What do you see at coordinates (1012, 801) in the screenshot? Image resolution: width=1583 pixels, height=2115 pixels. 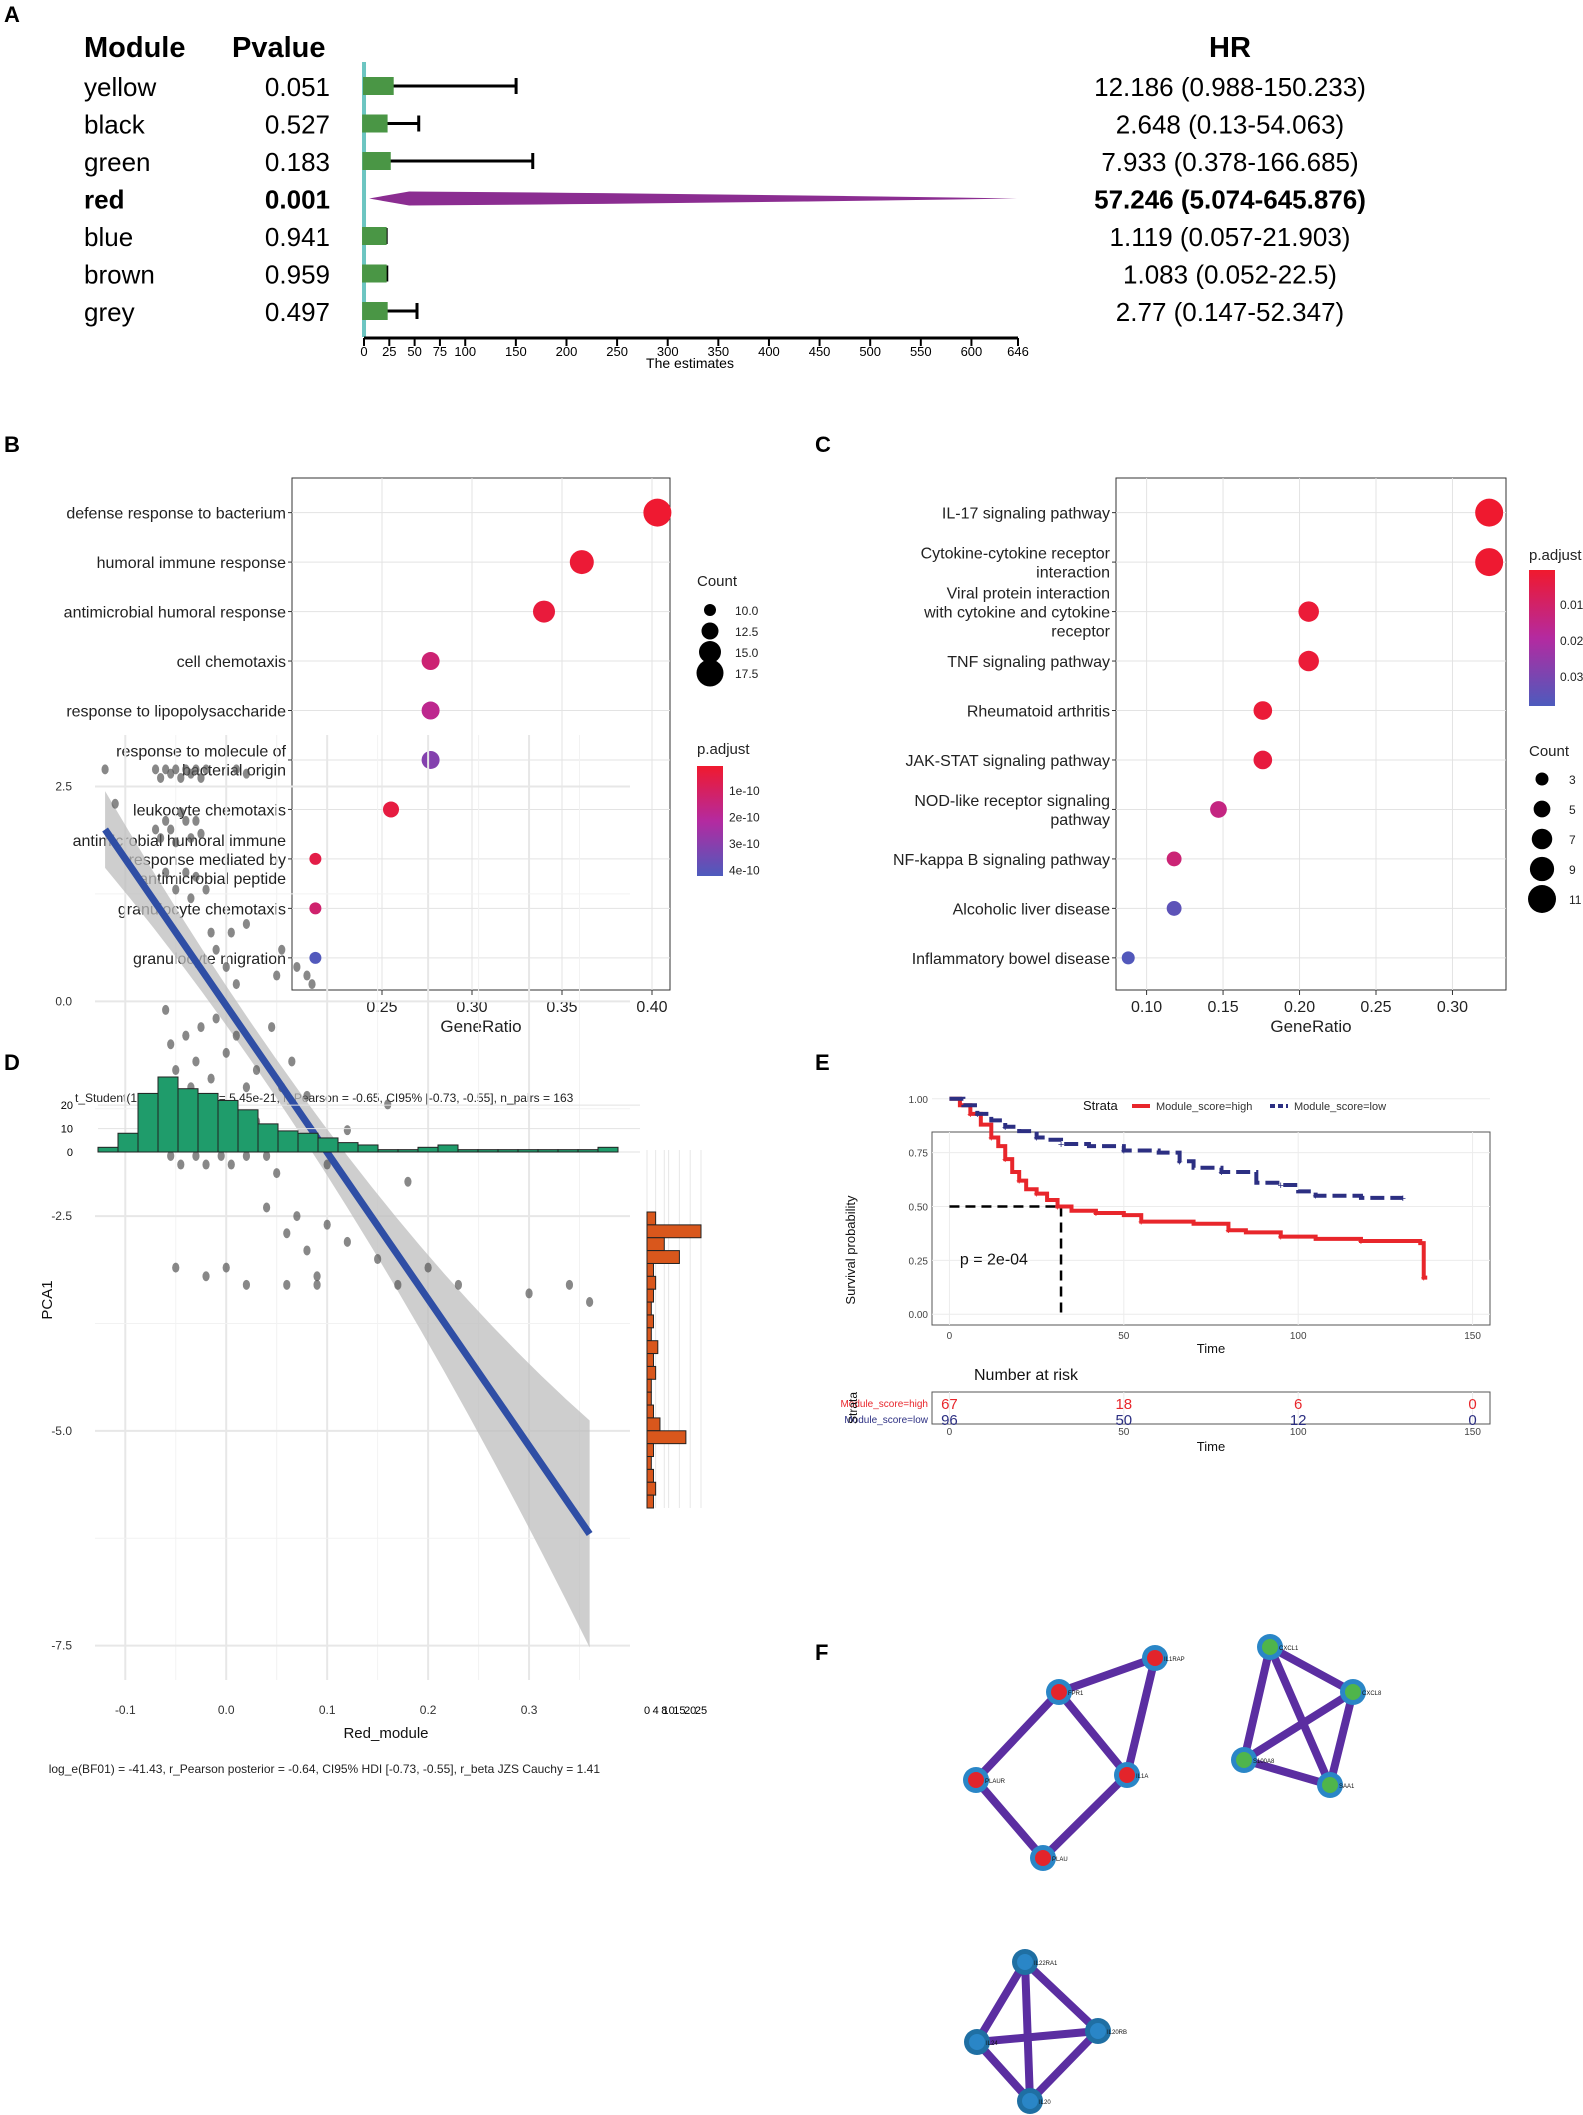 I see `category-label: NOD-like receptor signaling` at bounding box center [1012, 801].